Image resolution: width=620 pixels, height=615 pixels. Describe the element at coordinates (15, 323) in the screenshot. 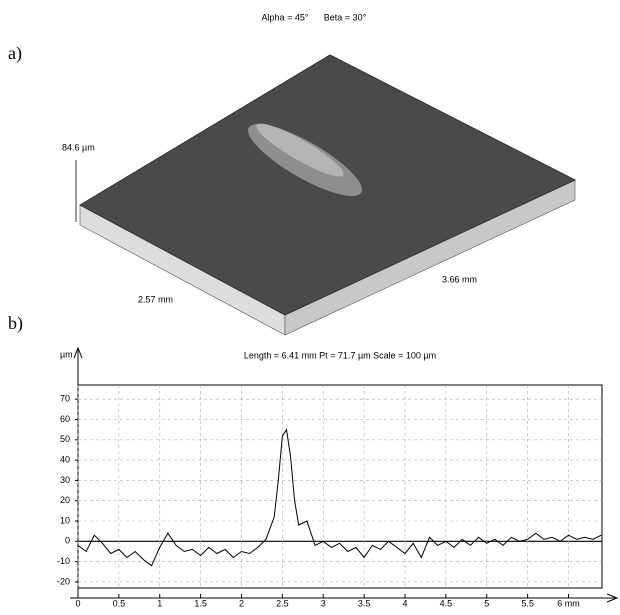

I see `panel-label: b)` at that location.